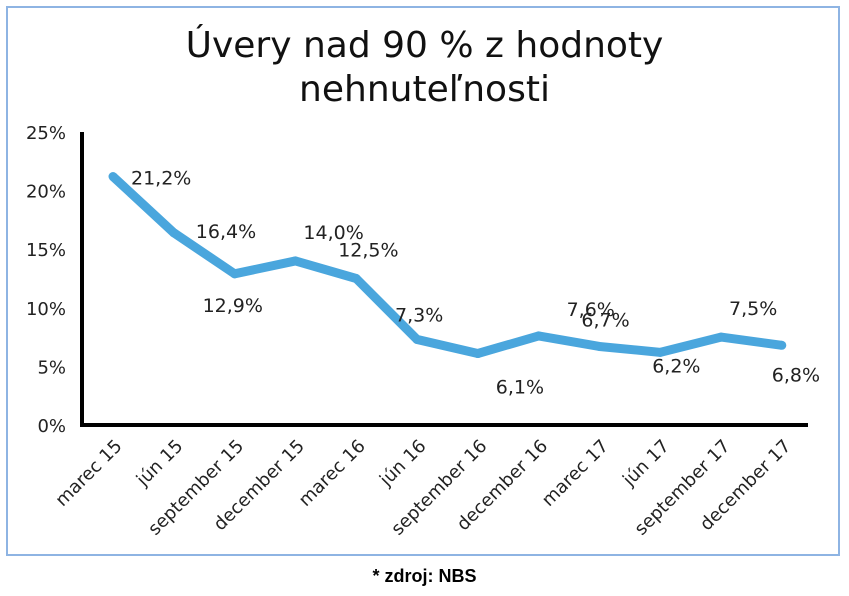 The image size is (849, 596). I want to click on data-label: 7,3%, so click(419, 315).